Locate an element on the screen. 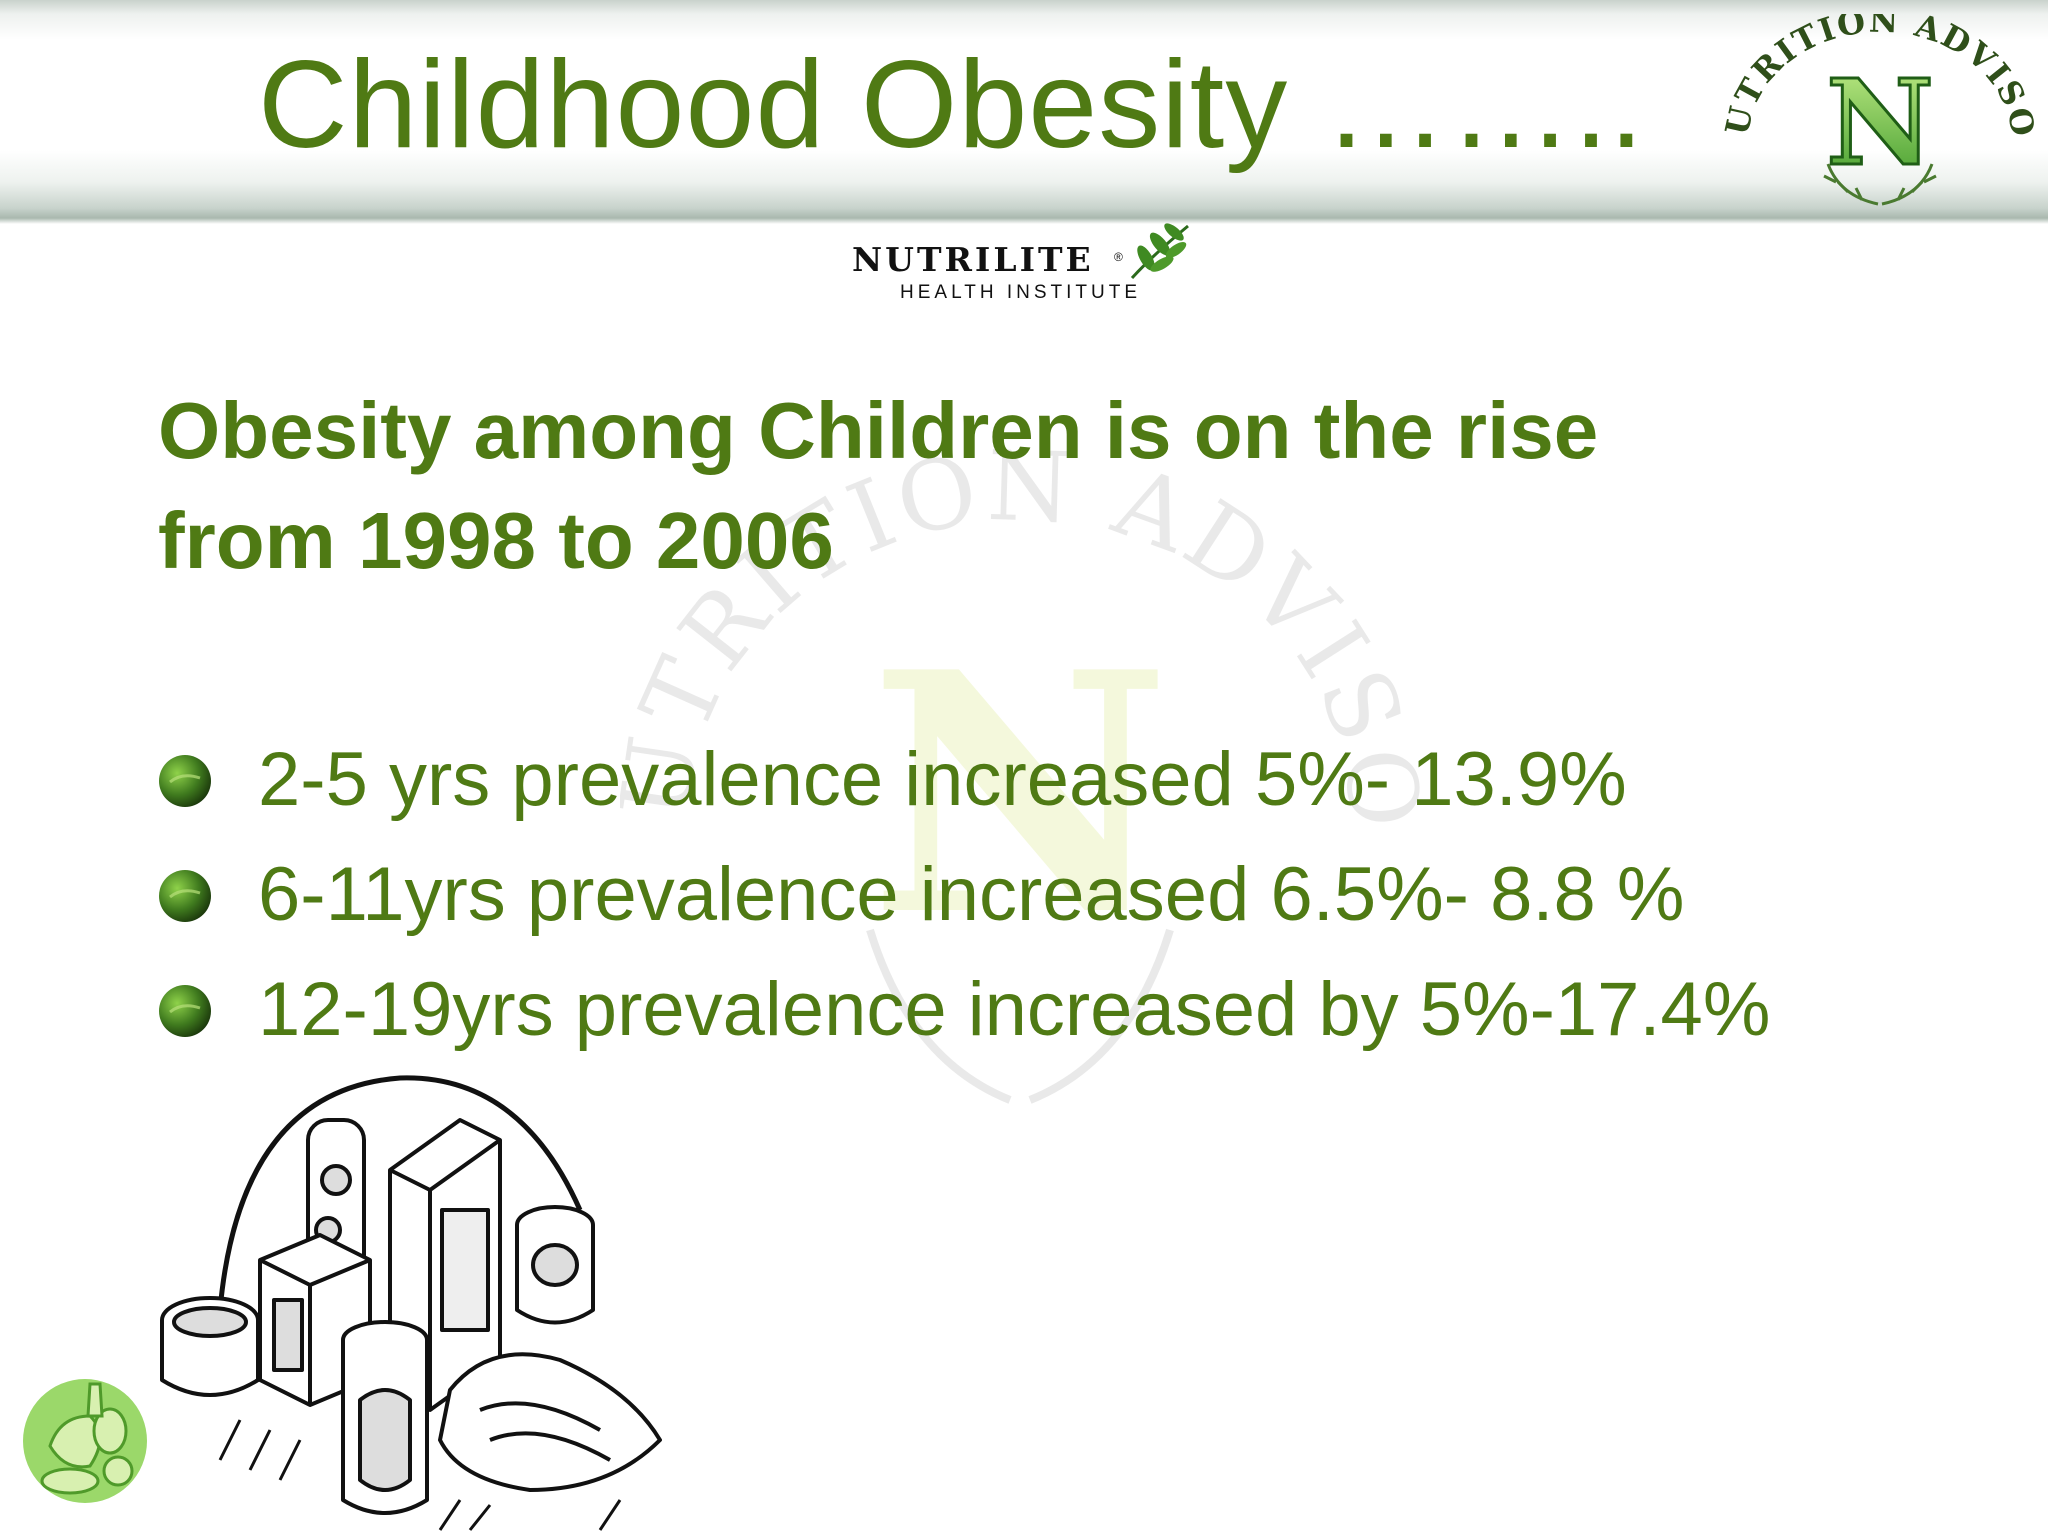 This screenshot has height=1536, width=2048. leaf-icon is located at coordinates (1159, 251).